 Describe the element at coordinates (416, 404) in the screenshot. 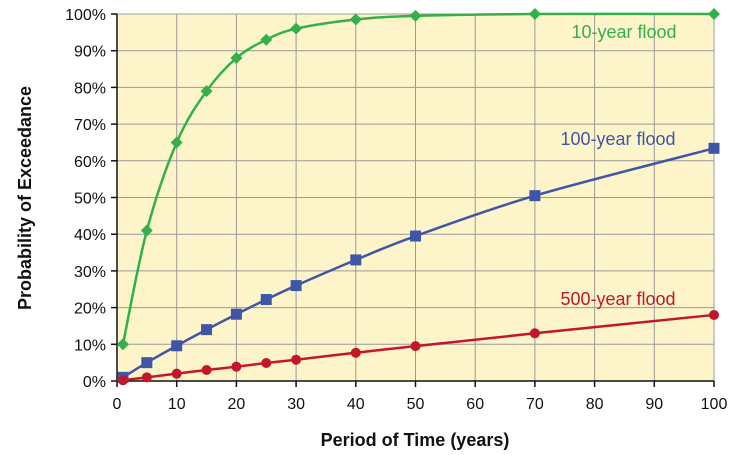

I see `x-tick-label: 50` at that location.